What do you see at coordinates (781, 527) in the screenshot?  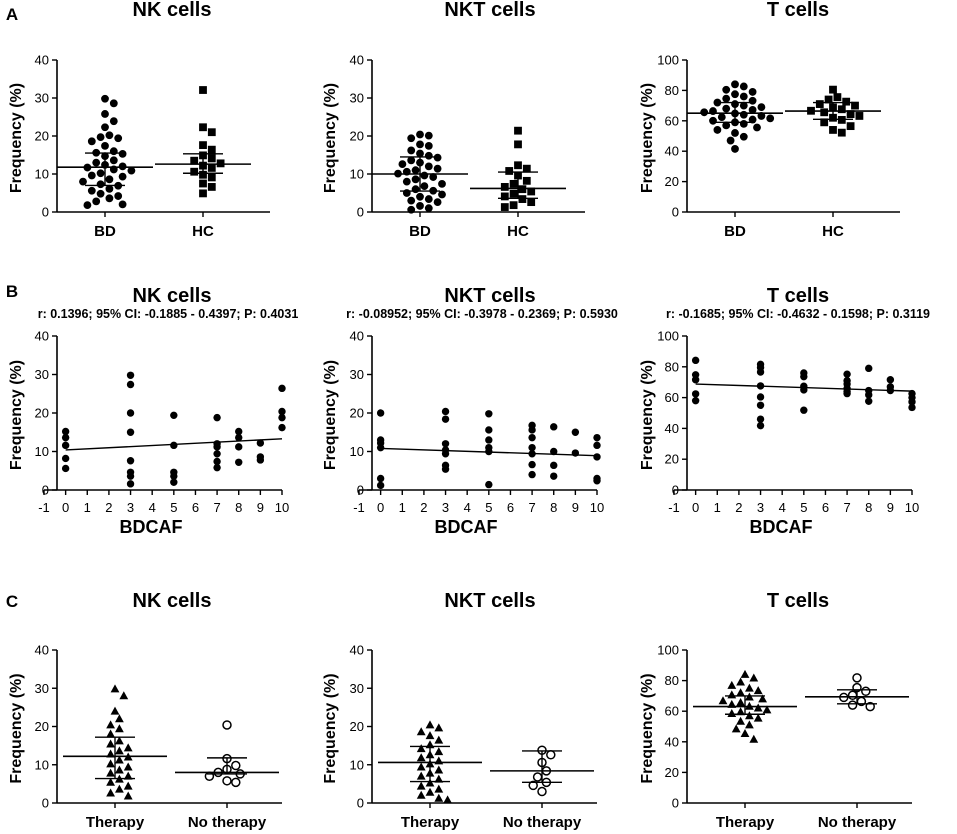 I see `x-axis-label: BDCAF` at bounding box center [781, 527].